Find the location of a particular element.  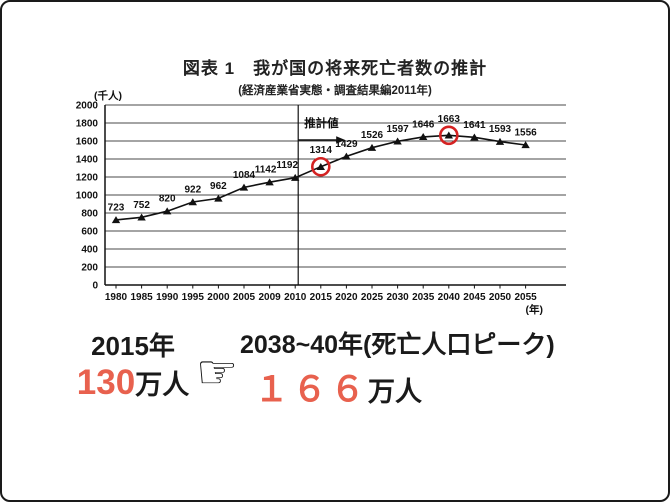

x-axis-tick-label: 2050 is located at coordinates (500, 297).